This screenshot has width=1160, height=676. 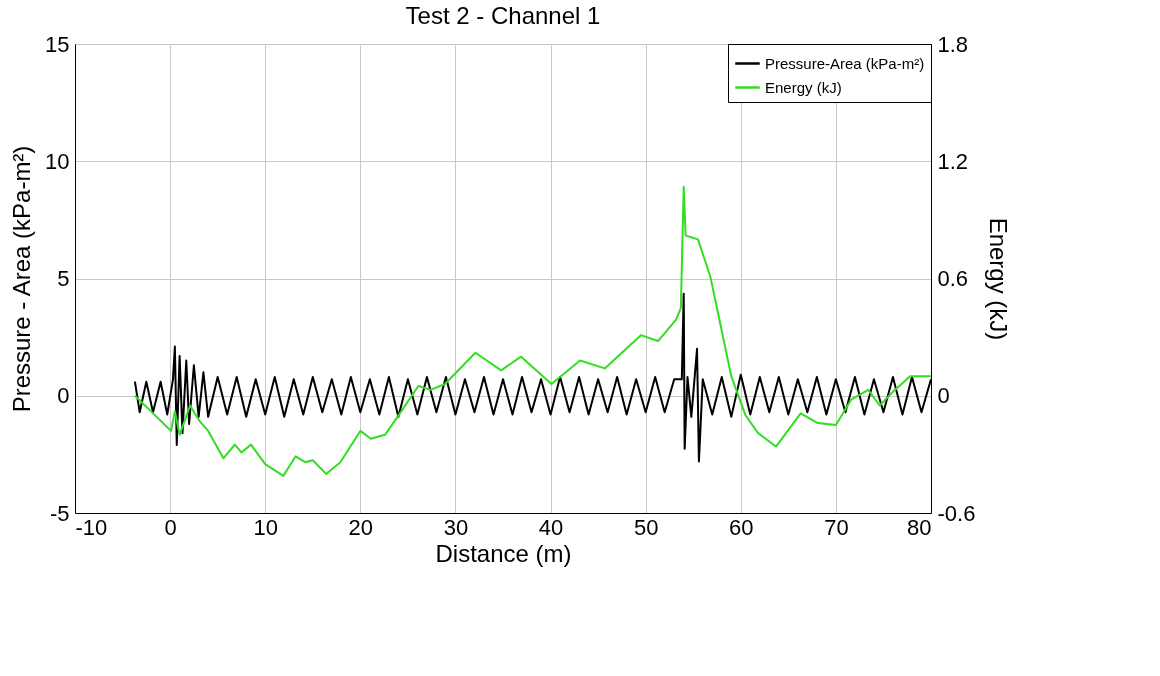 What do you see at coordinates (836, 527) in the screenshot?
I see `x-tick-label: 70` at bounding box center [836, 527].